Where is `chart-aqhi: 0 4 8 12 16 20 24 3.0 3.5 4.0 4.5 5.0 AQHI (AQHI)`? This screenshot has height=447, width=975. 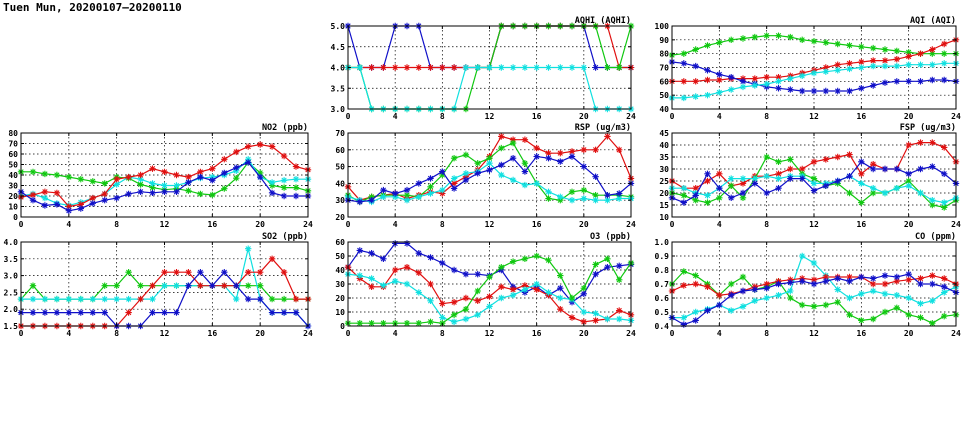 chart-aqhi: 0 4 8 12 16 20 24 3.0 3.5 4.0 4.5 5.0 AQHI (AQHI) is located at coordinates (483, 68).